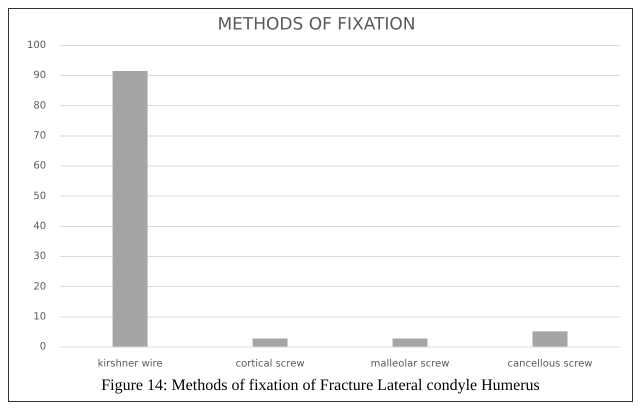 This screenshot has width=641, height=414. Describe the element at coordinates (316, 24) in the screenshot. I see `chart-title: METHODS OF FIXATION` at that location.